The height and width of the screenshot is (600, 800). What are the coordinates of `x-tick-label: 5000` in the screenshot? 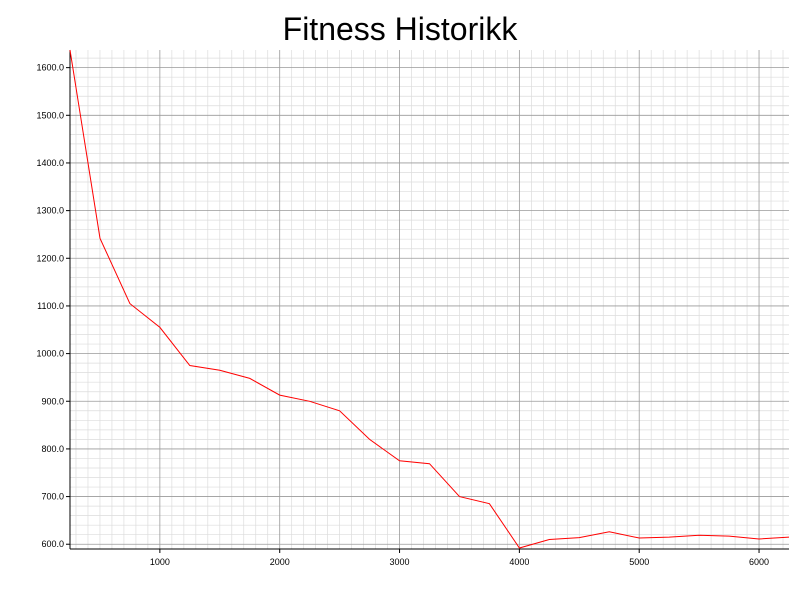 It's located at (639, 562).